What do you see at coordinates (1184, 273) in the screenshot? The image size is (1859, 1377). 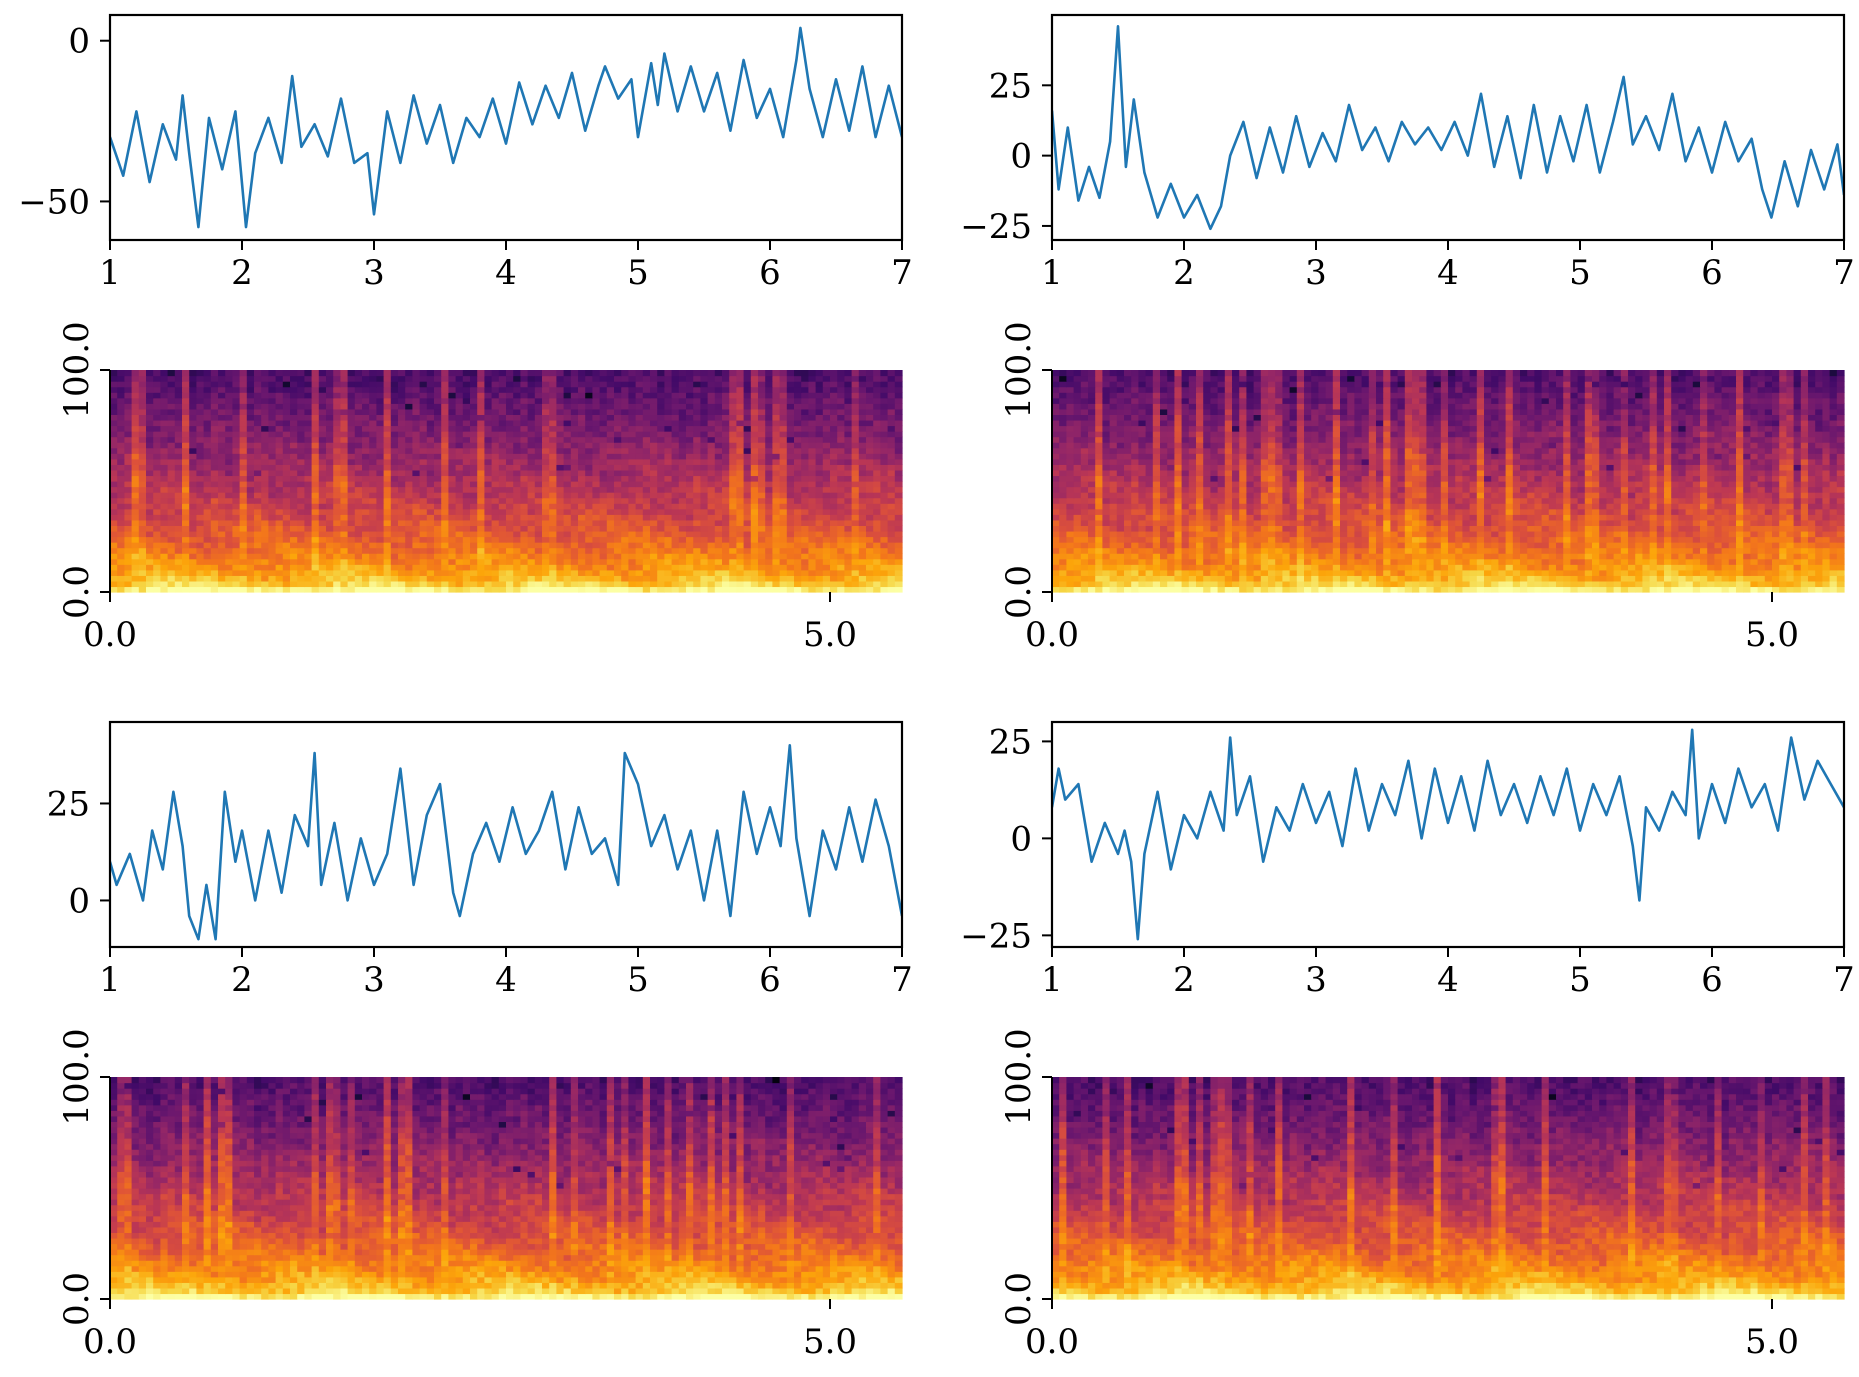 I see `x-tick-label: 2` at bounding box center [1184, 273].